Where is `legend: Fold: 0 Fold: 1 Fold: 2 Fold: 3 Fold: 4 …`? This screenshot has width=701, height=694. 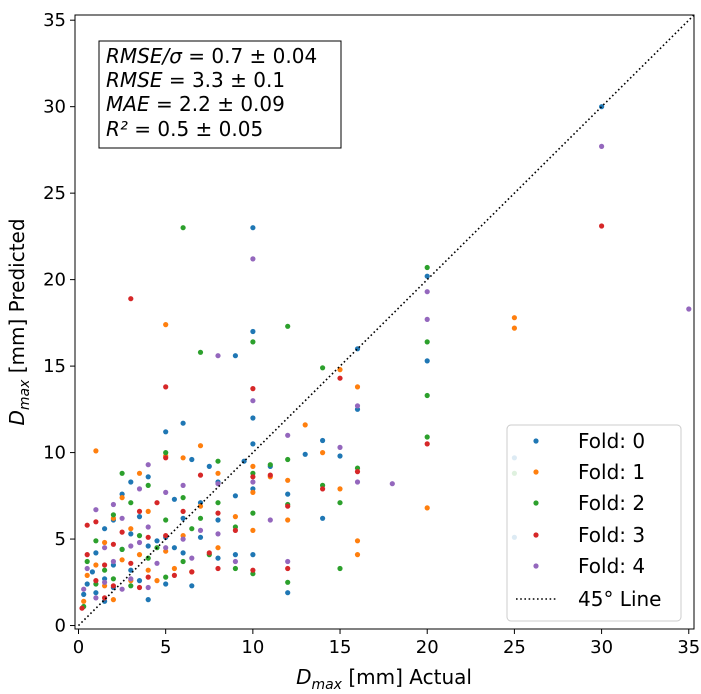
legend: Fold: 0 Fold: 1 Fold: 2 Fold: 3 Fold: 4 … is located at coordinates (594, 523).